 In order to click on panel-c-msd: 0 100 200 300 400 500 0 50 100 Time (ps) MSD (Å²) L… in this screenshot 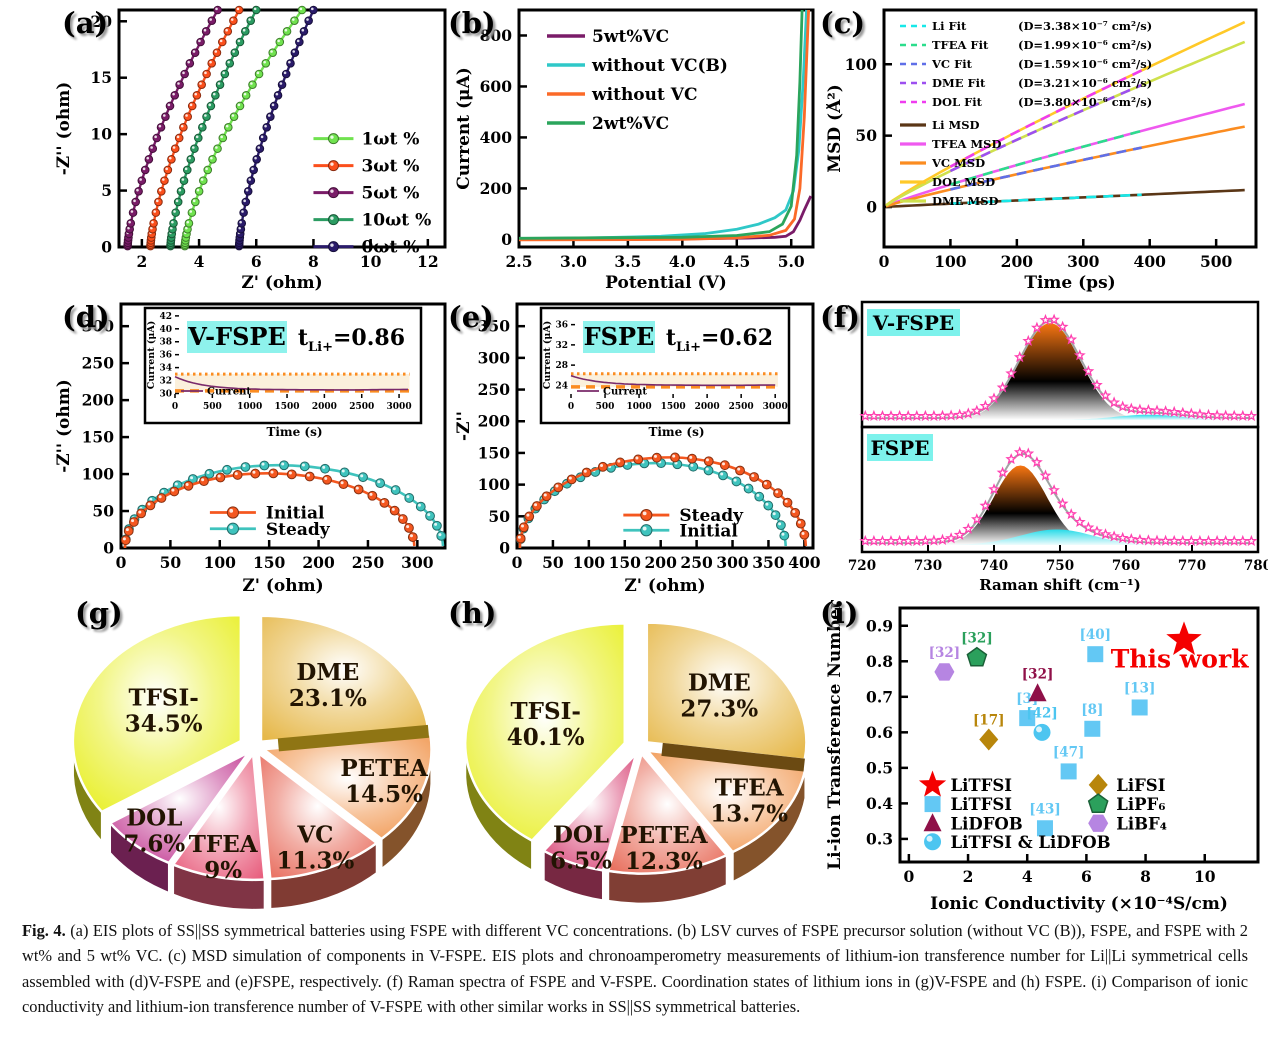, I will do `click(1047, 149)`.